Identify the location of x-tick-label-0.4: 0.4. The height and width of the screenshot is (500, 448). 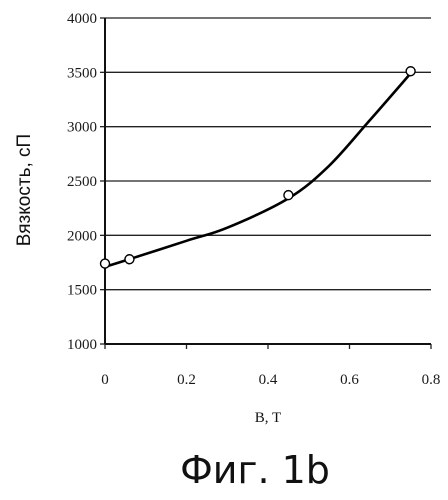
(268, 380).